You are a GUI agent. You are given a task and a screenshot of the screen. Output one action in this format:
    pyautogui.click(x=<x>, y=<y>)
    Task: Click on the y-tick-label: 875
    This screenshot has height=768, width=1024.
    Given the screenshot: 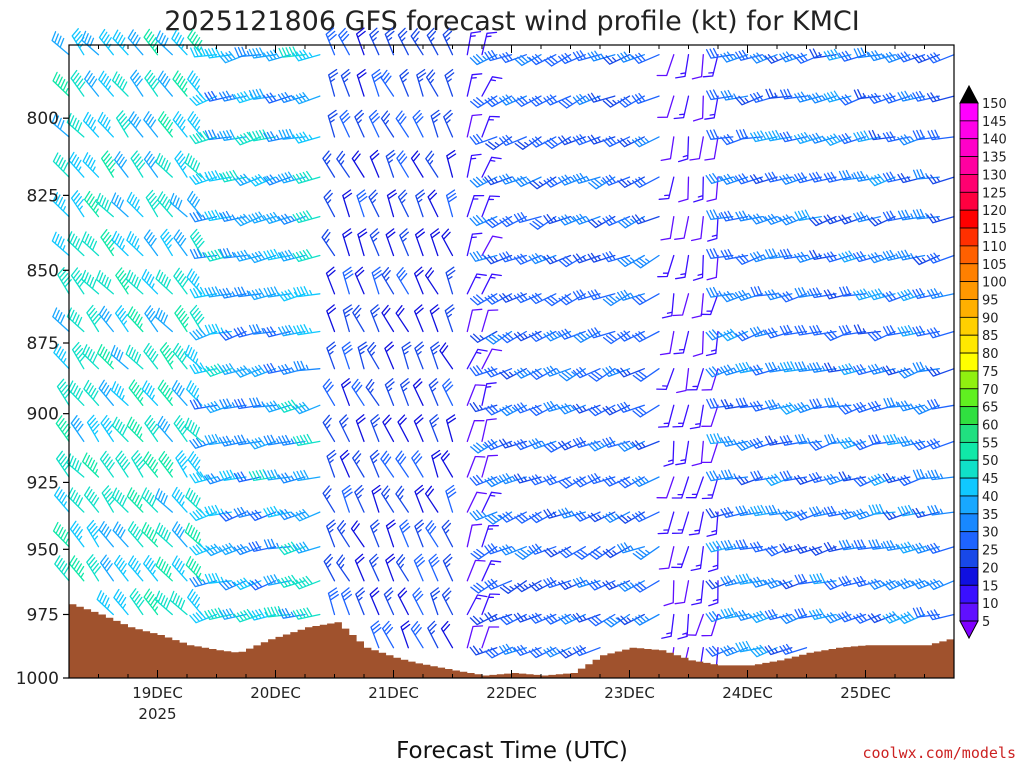 What is the action you would take?
    pyautogui.click(x=43, y=344)
    